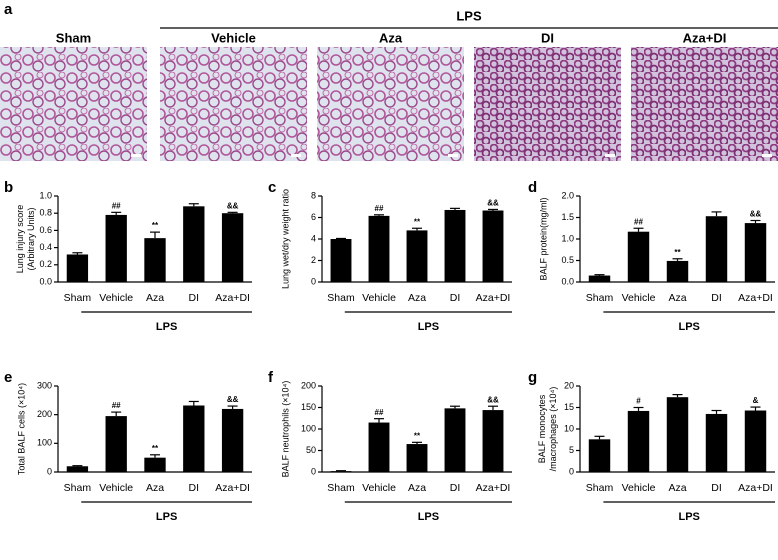  Describe the element at coordinates (21, 429) in the screenshot. I see `y-axis-label: Total BALF cells (×10⁴)` at that location.